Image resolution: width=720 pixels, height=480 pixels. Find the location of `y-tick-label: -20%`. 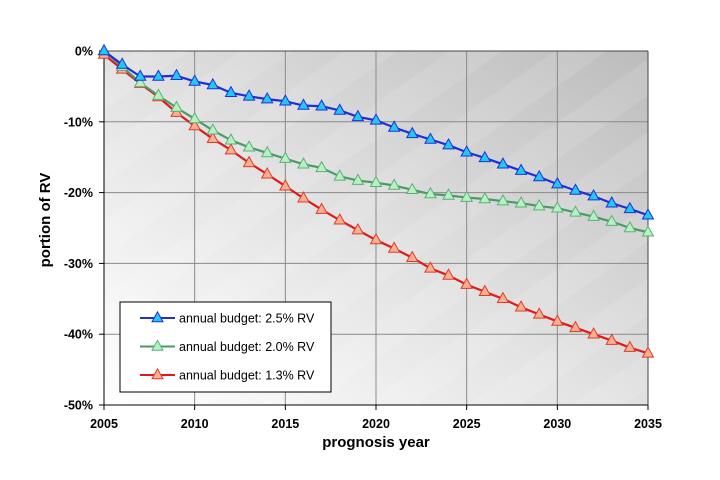

y-tick-label: -20% is located at coordinates (78, 193).